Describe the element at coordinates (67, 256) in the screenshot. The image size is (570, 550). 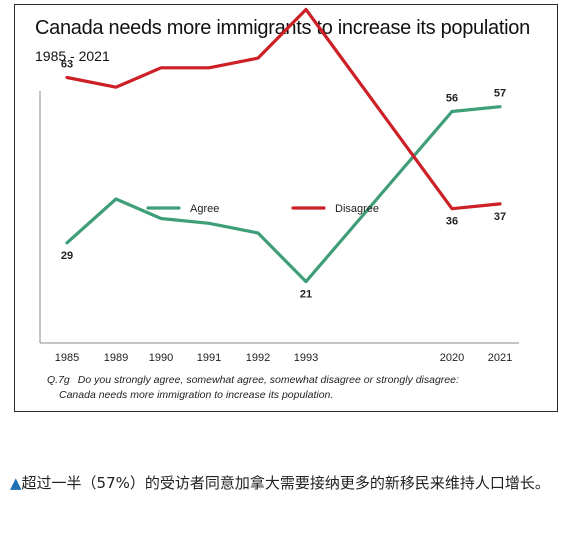
I see `agree-data-label-1985: 29` at that location.